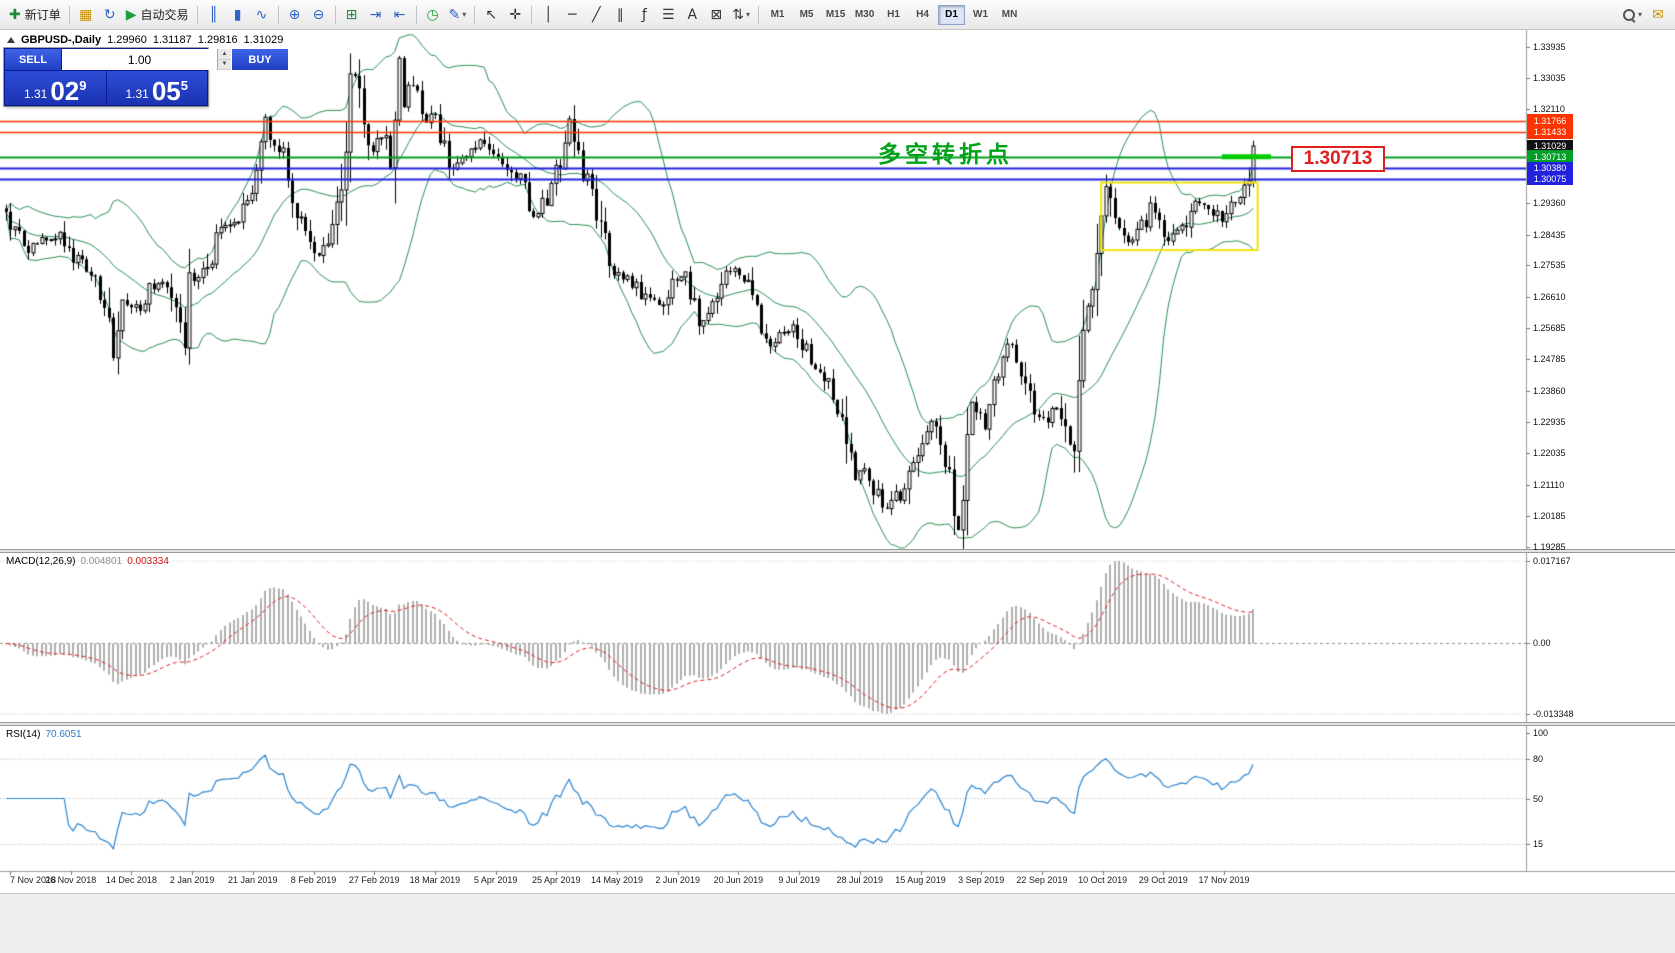  Describe the element at coordinates (837, 923) in the screenshot. I see `window-footer` at that location.